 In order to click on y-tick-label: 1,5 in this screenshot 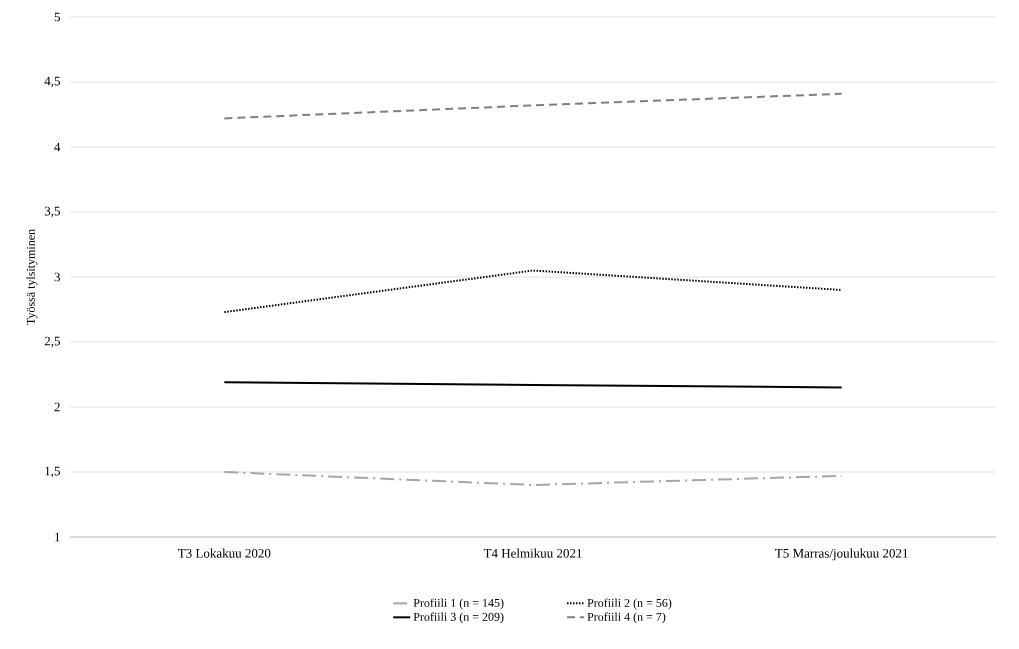, I will do `click(52, 472)`.